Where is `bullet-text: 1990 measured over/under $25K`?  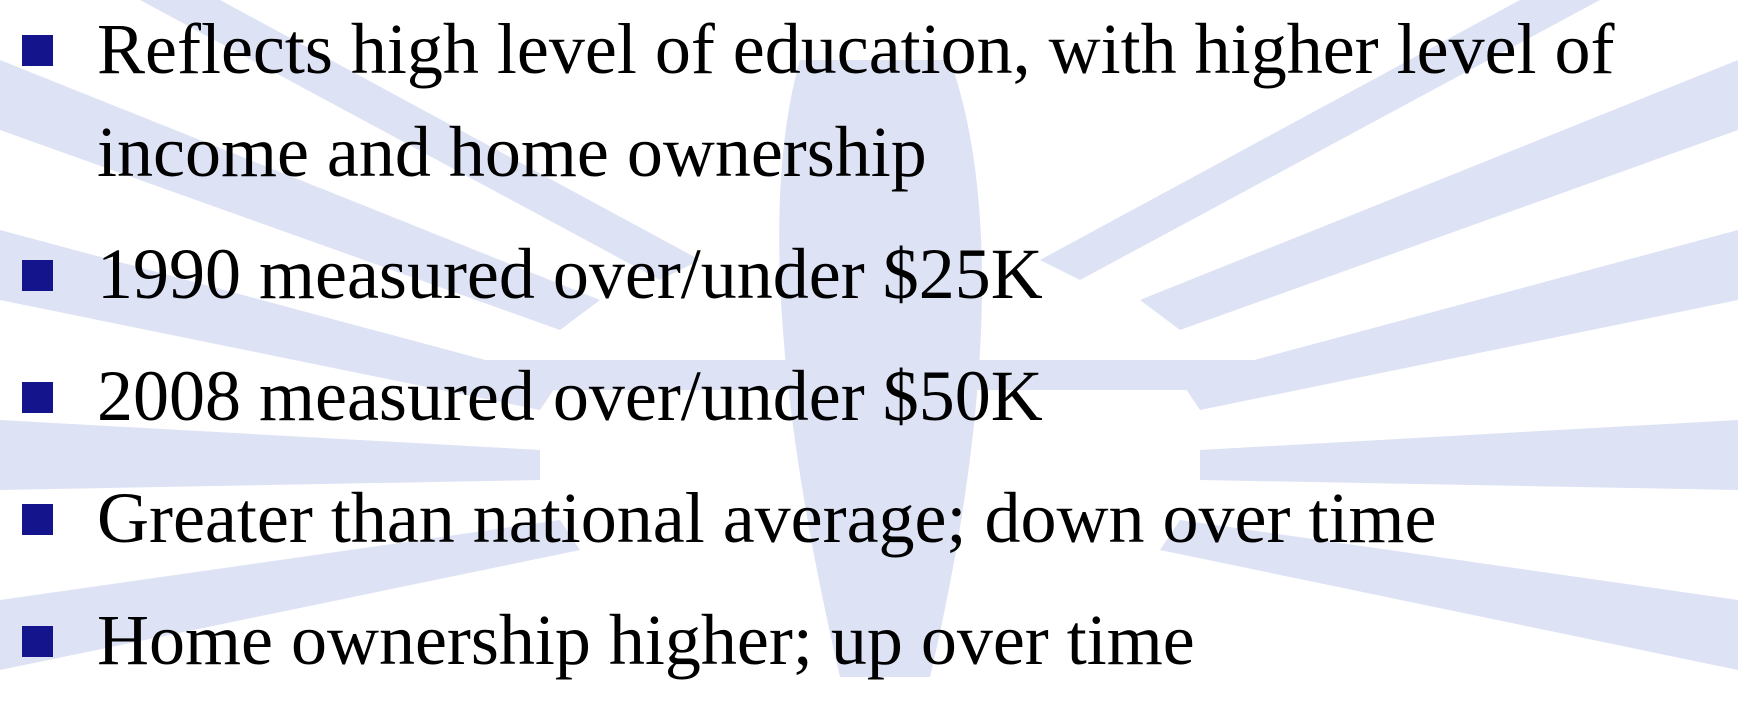
bullet-text: 1990 measured over/under $25K is located at coordinates (570, 274).